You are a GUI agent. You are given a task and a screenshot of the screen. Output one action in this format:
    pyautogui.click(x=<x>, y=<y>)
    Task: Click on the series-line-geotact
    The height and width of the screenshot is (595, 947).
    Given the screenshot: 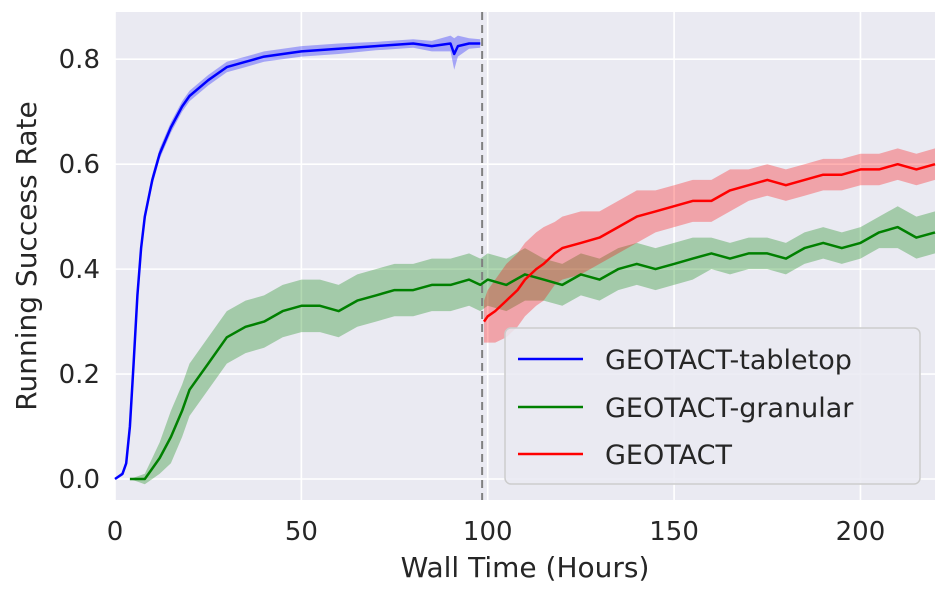 What is the action you would take?
    pyautogui.click(x=709, y=242)
    